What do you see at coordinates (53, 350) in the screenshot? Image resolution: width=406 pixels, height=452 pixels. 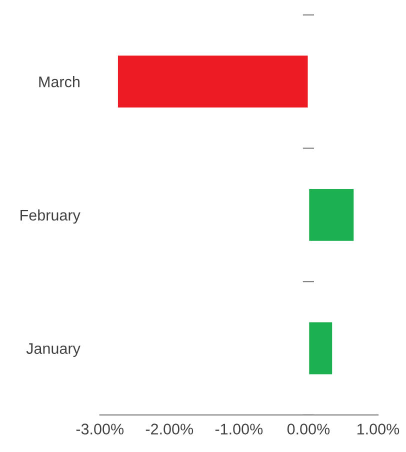 I see `y-tick-label: January` at bounding box center [53, 350].